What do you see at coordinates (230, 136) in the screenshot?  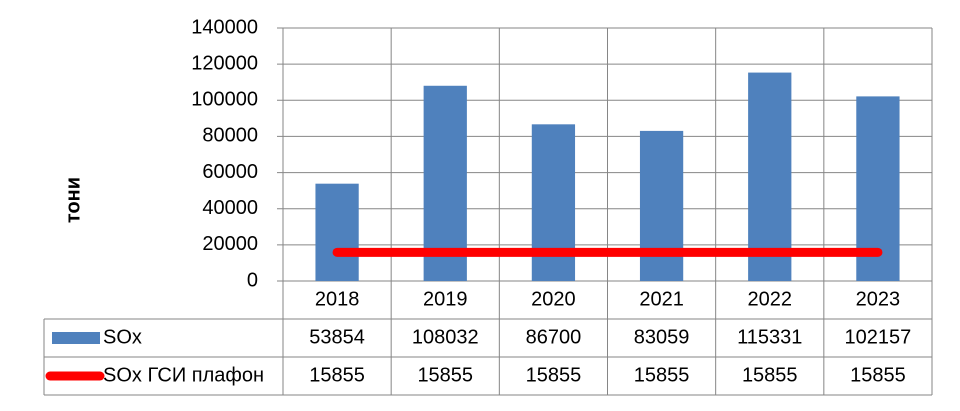 I see `y-tick-label: 80000` at bounding box center [230, 136].